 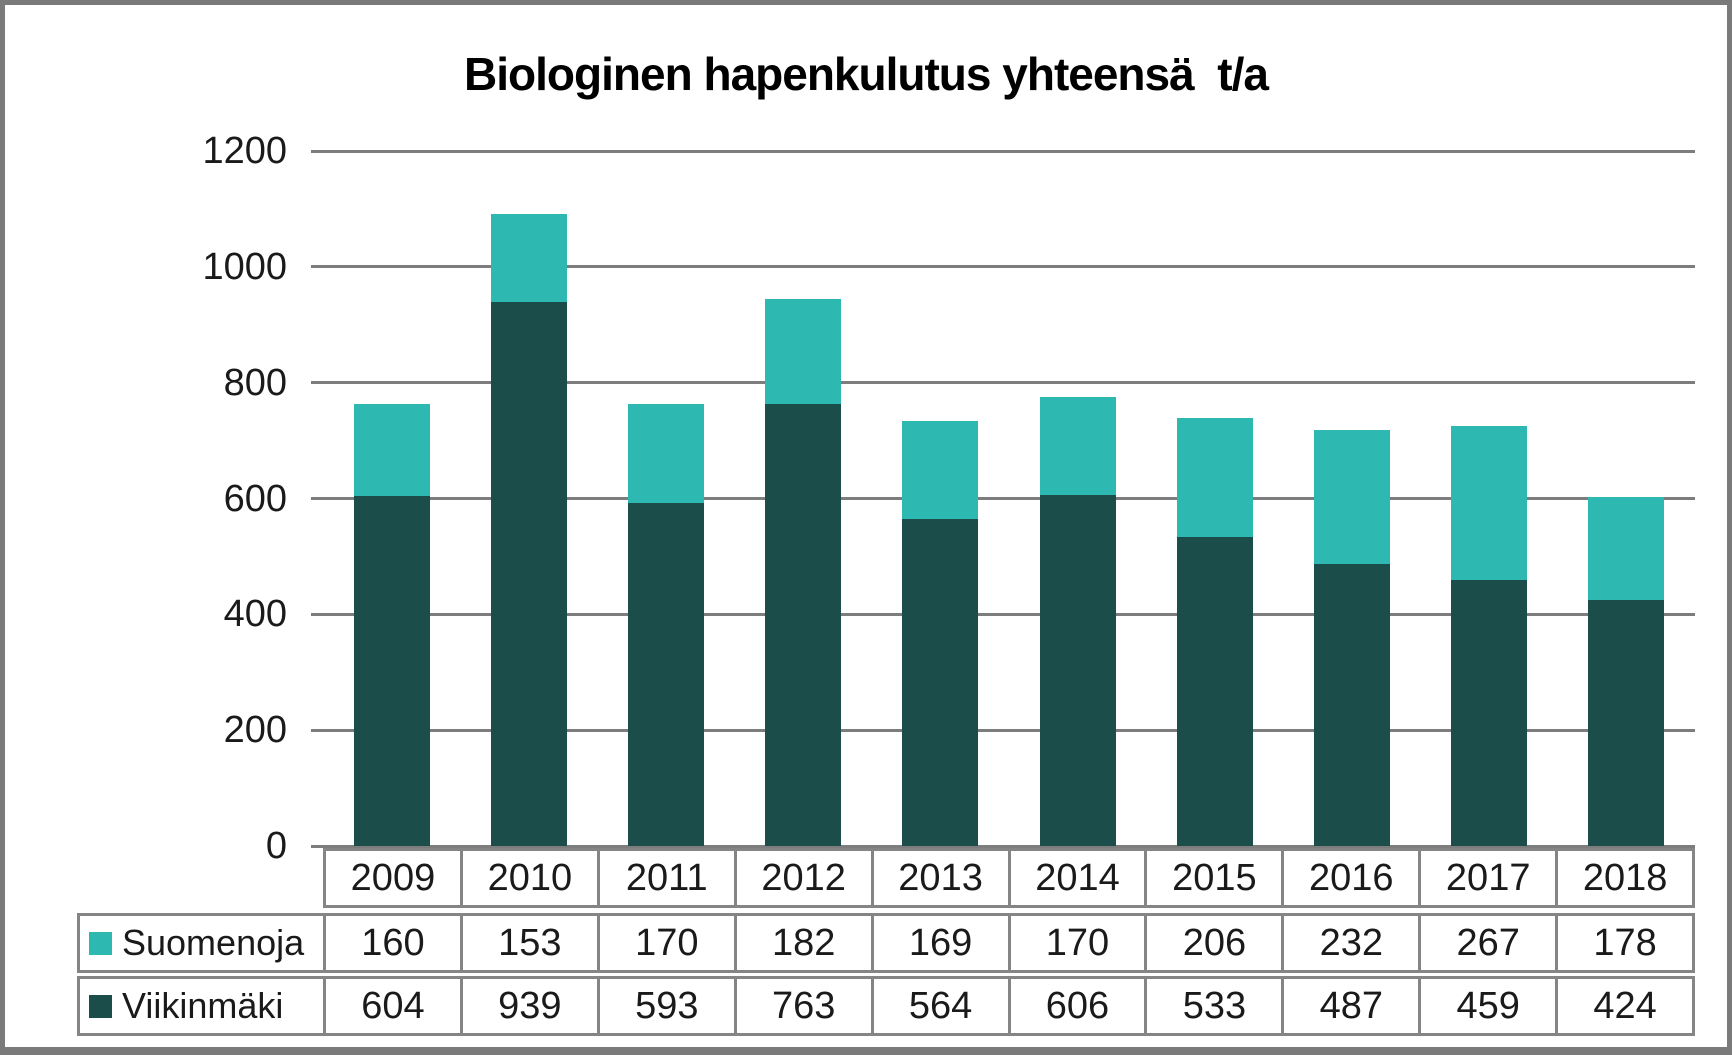 I want to click on y-axis-tick-label-600: 600, so click(x=255, y=498).